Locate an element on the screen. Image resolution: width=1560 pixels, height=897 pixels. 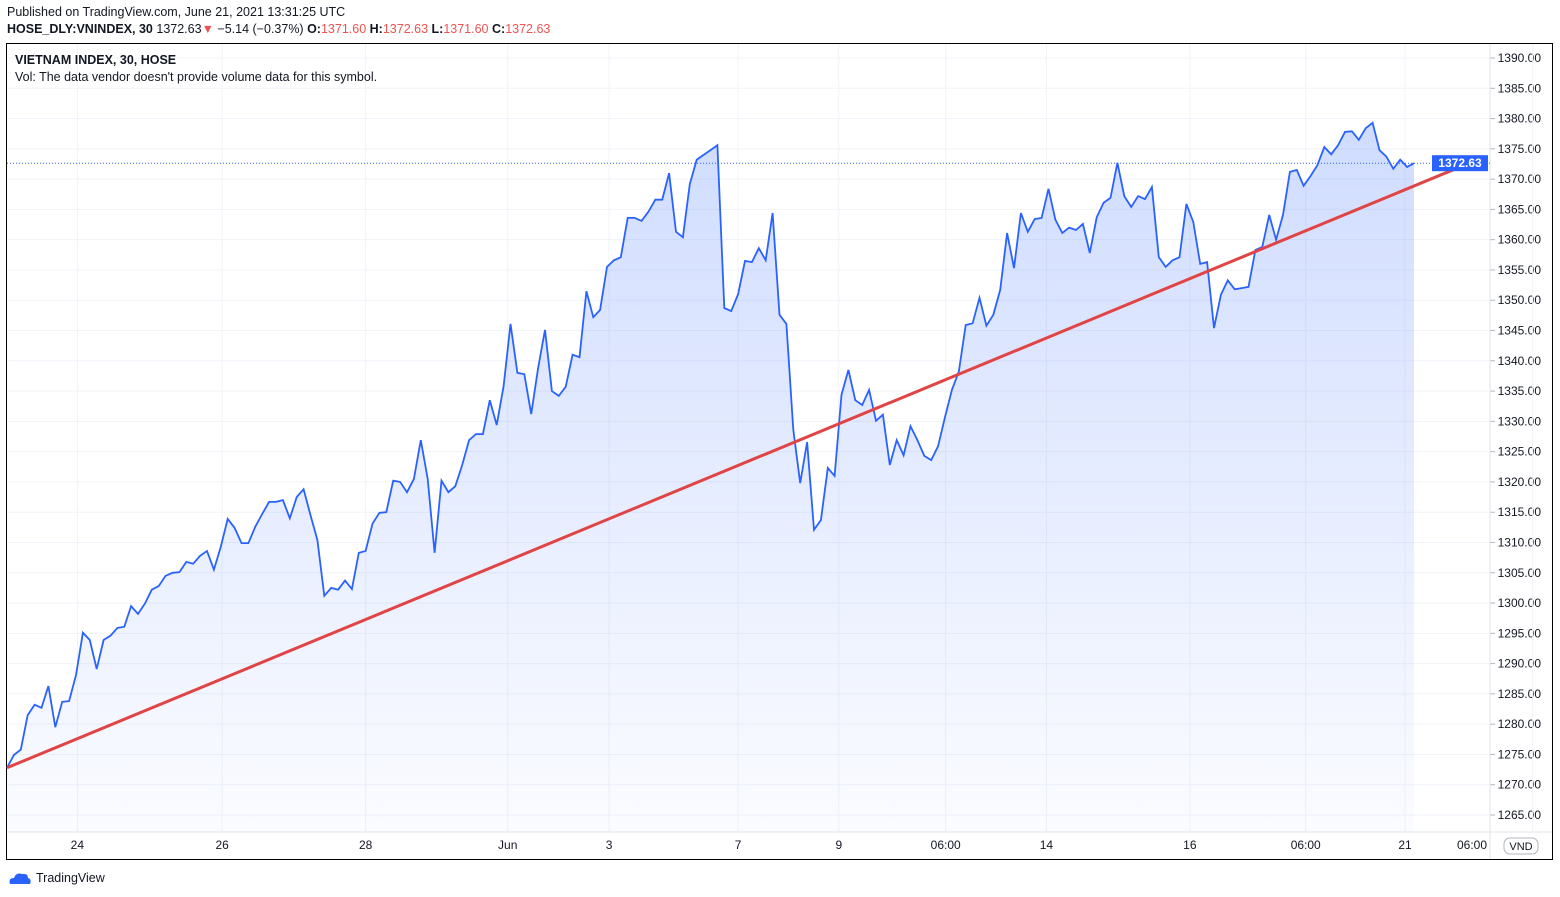
y-tick-label: 1375.00 is located at coordinates (1520, 149).